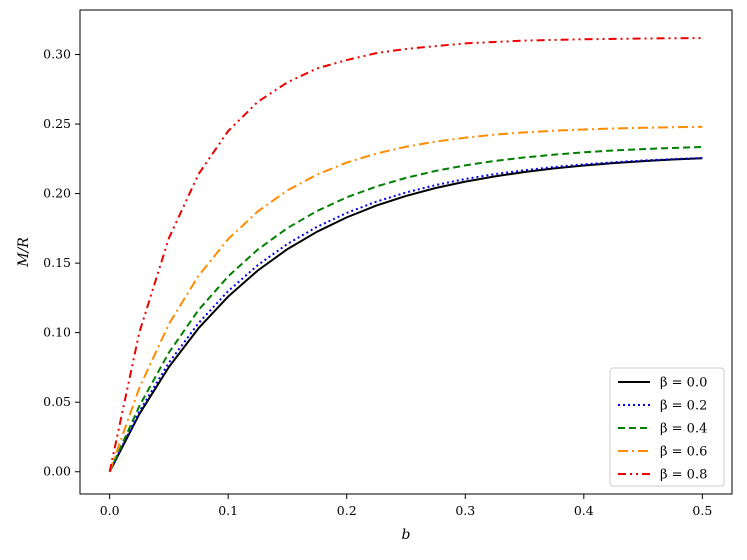 The height and width of the screenshot is (560, 747). Describe the element at coordinates (57, 193) in the screenshot. I see `y-tick-label: 0.20` at that location.